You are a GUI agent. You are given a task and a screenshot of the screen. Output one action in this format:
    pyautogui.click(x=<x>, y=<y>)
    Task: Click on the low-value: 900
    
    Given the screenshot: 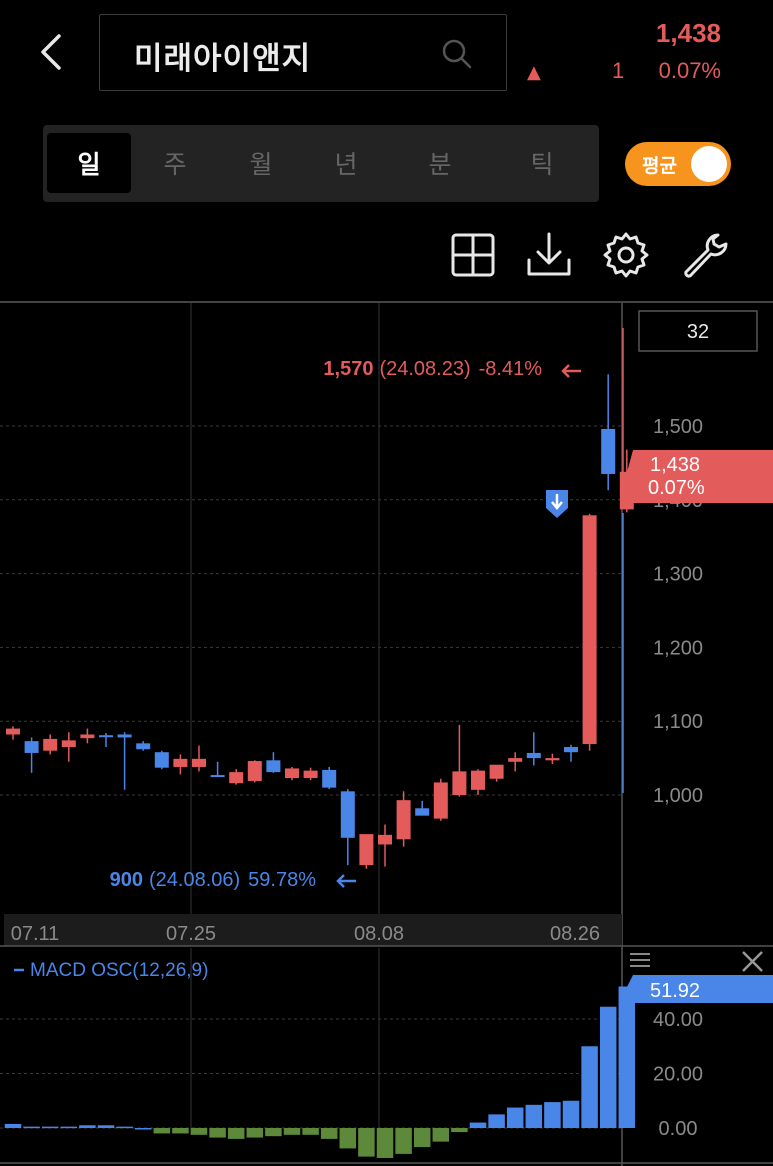 What is the action you would take?
    pyautogui.click(x=126, y=880)
    